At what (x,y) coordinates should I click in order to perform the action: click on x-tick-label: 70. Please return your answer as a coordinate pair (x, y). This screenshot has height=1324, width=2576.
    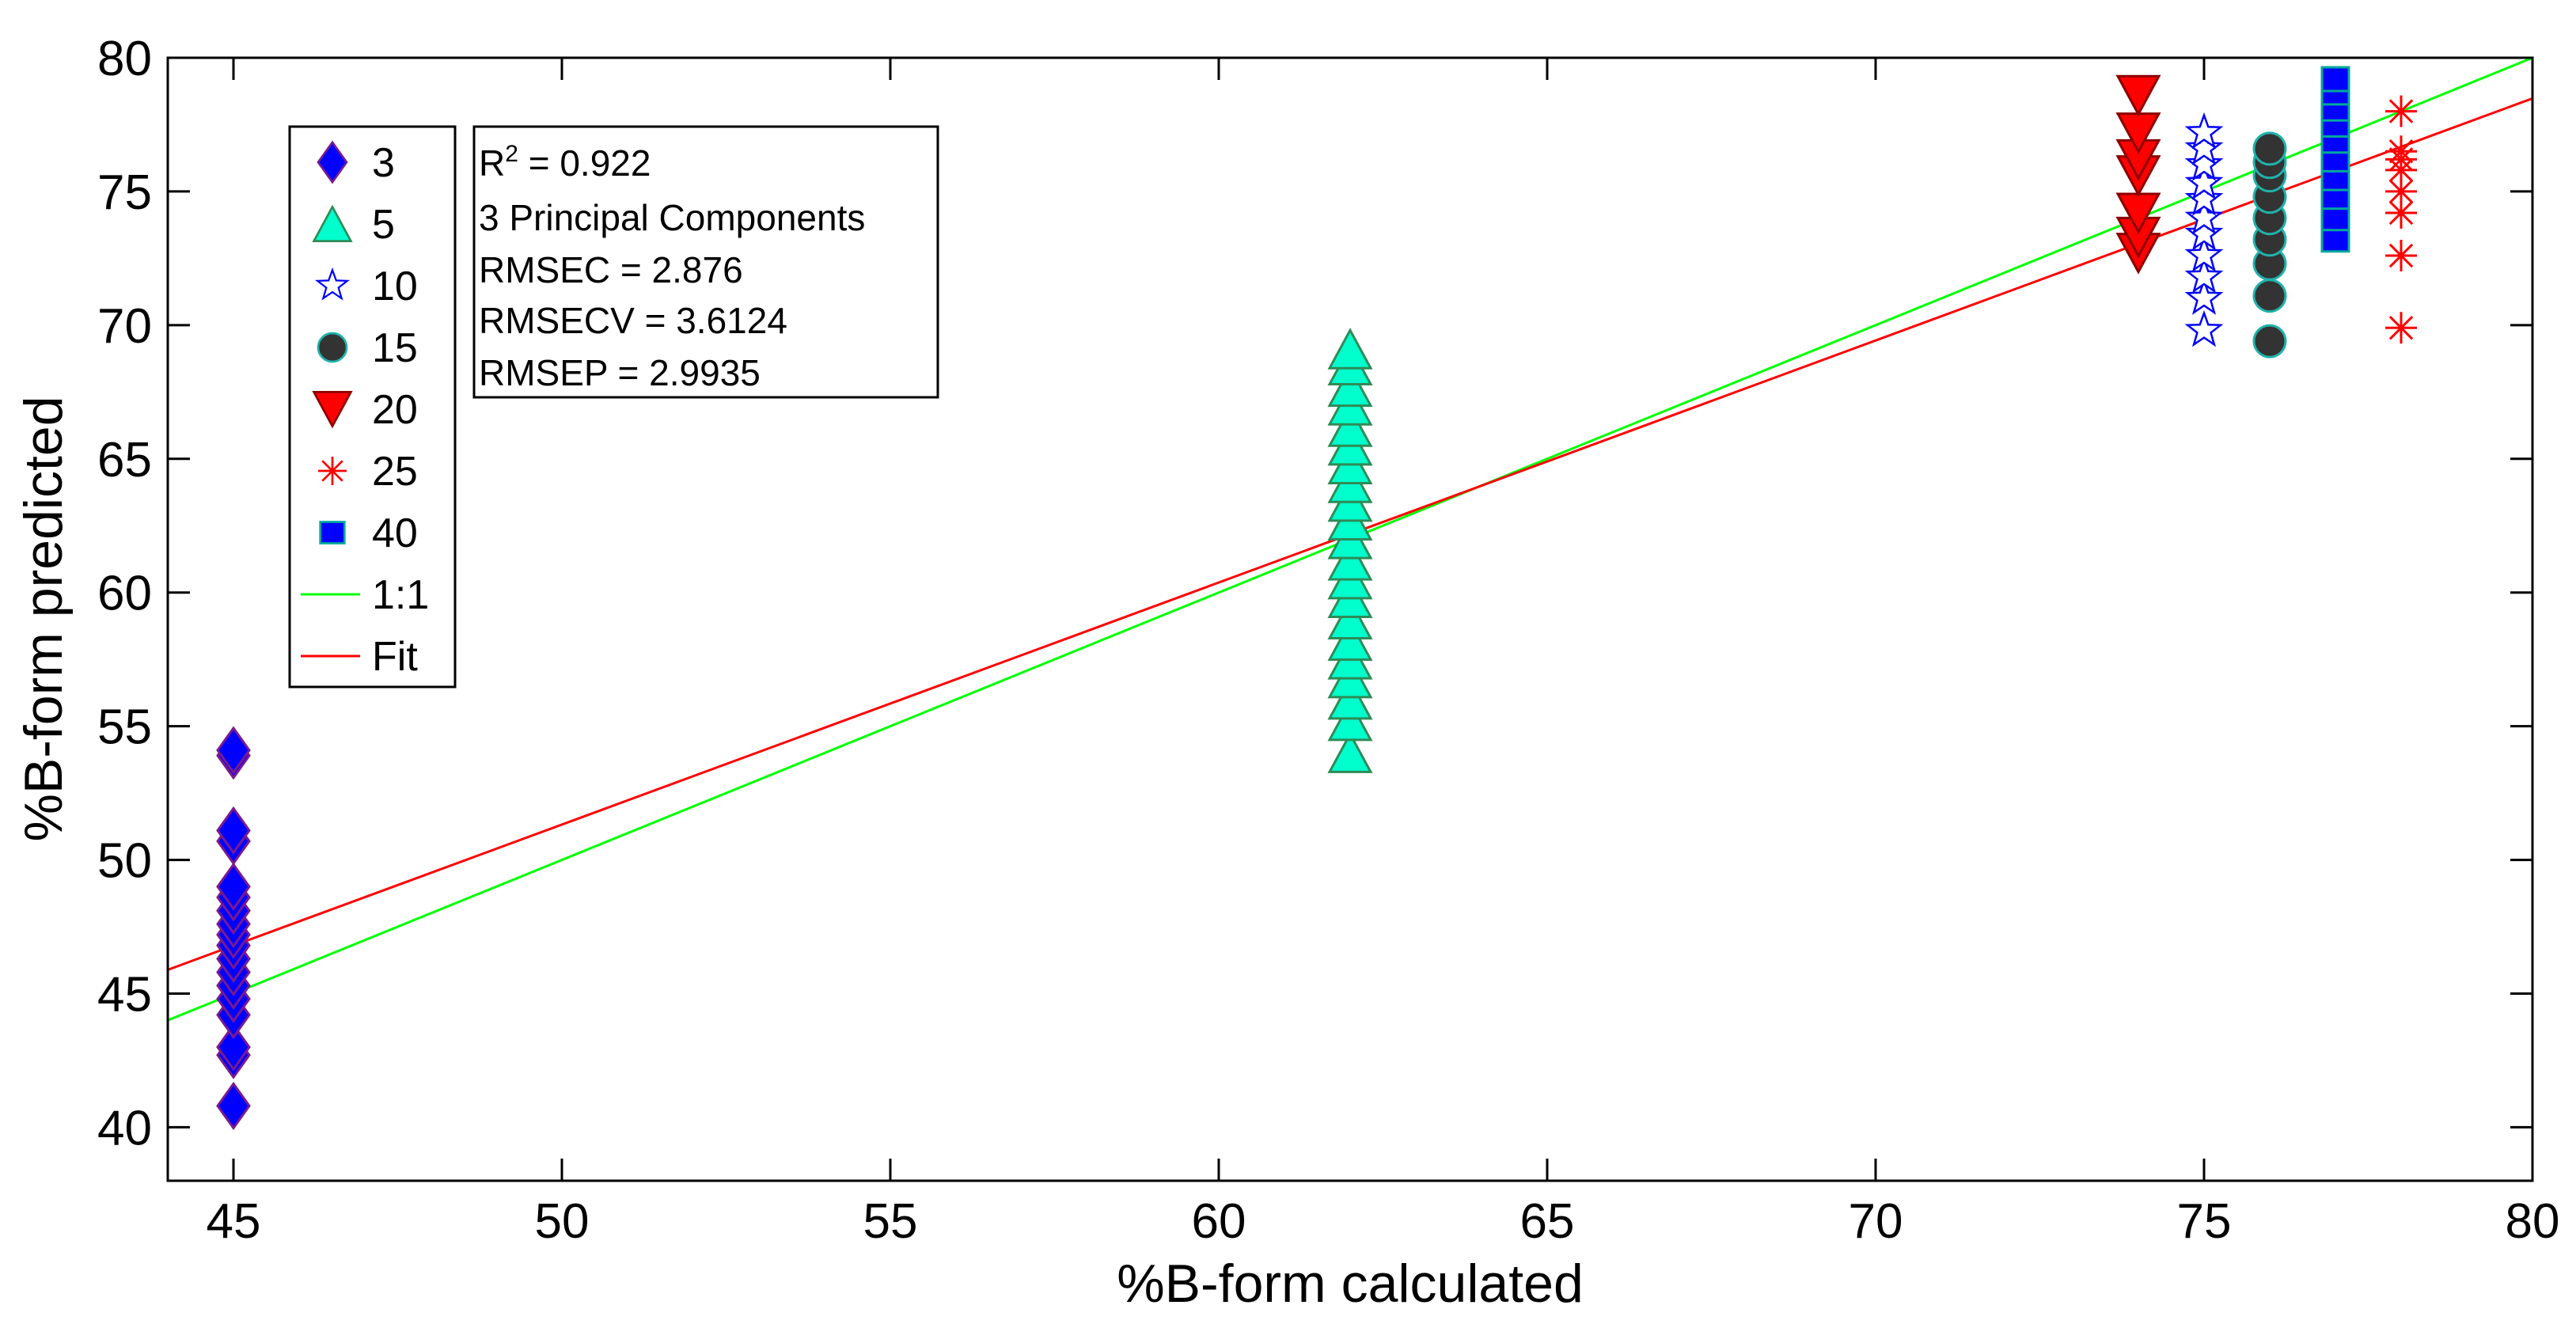
    Looking at the image, I should click on (1876, 1221).